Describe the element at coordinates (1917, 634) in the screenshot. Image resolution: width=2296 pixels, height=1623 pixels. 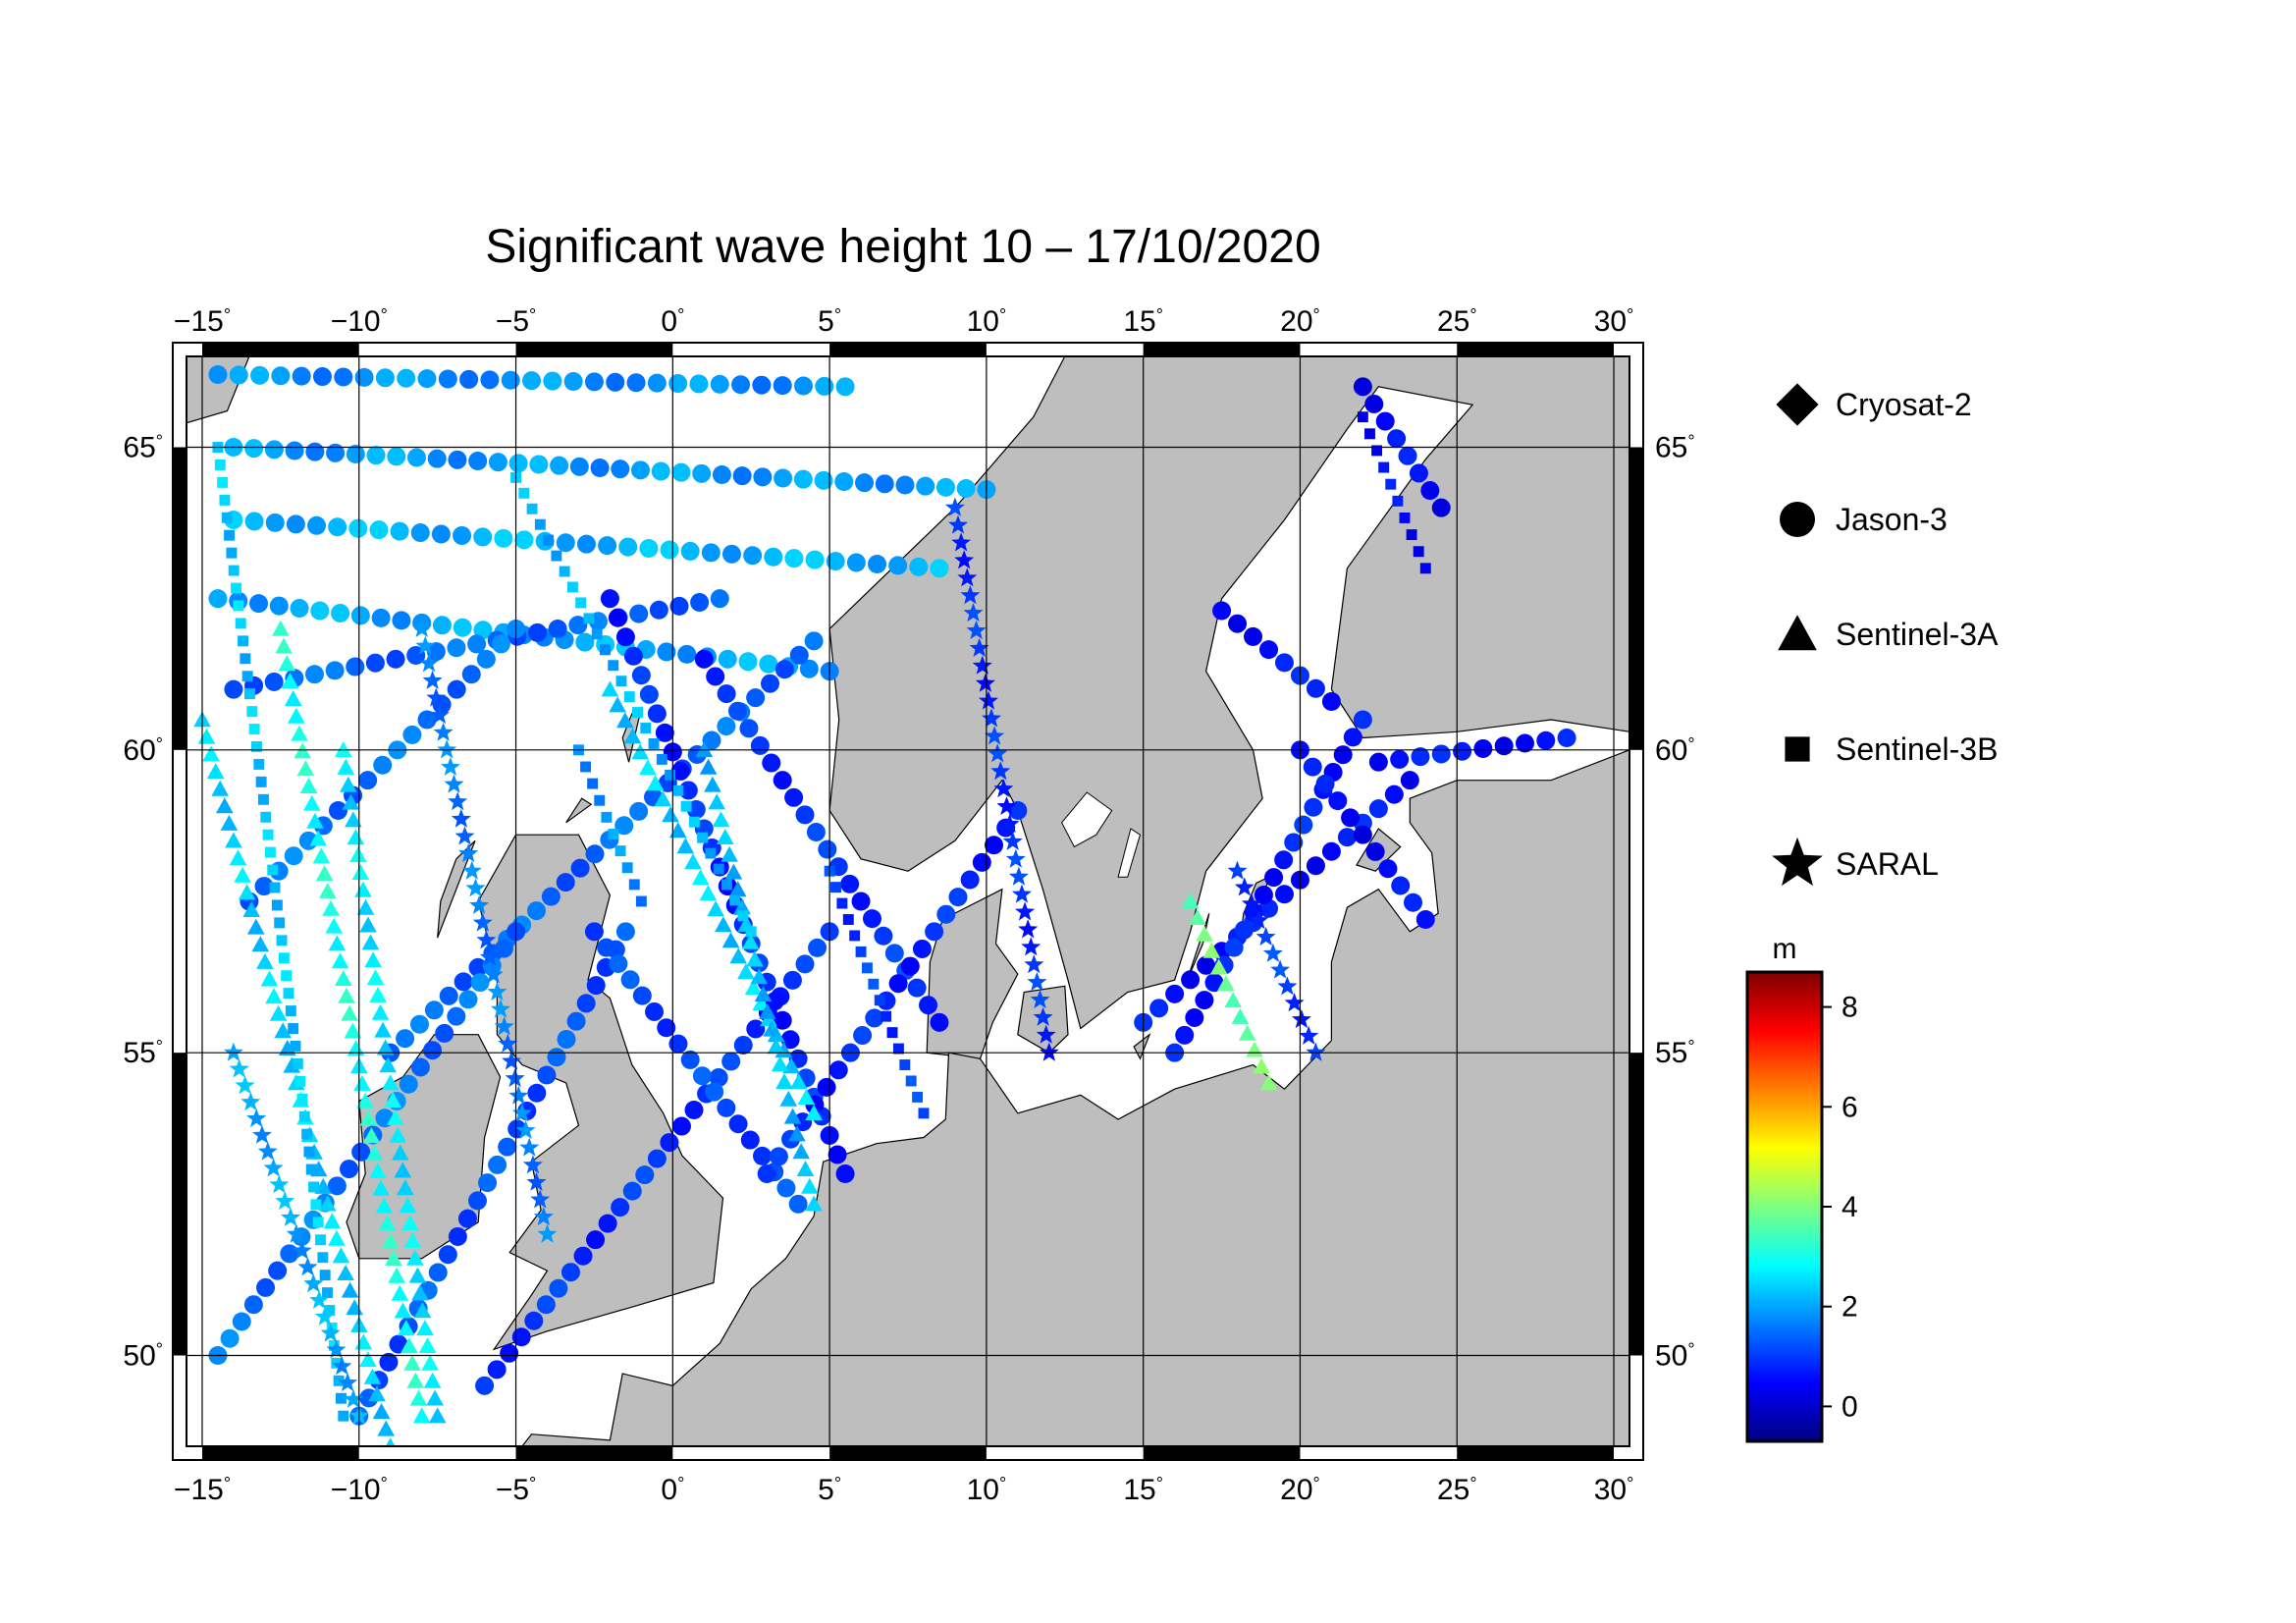
I see `legend-label: Sentinel-3A` at that location.